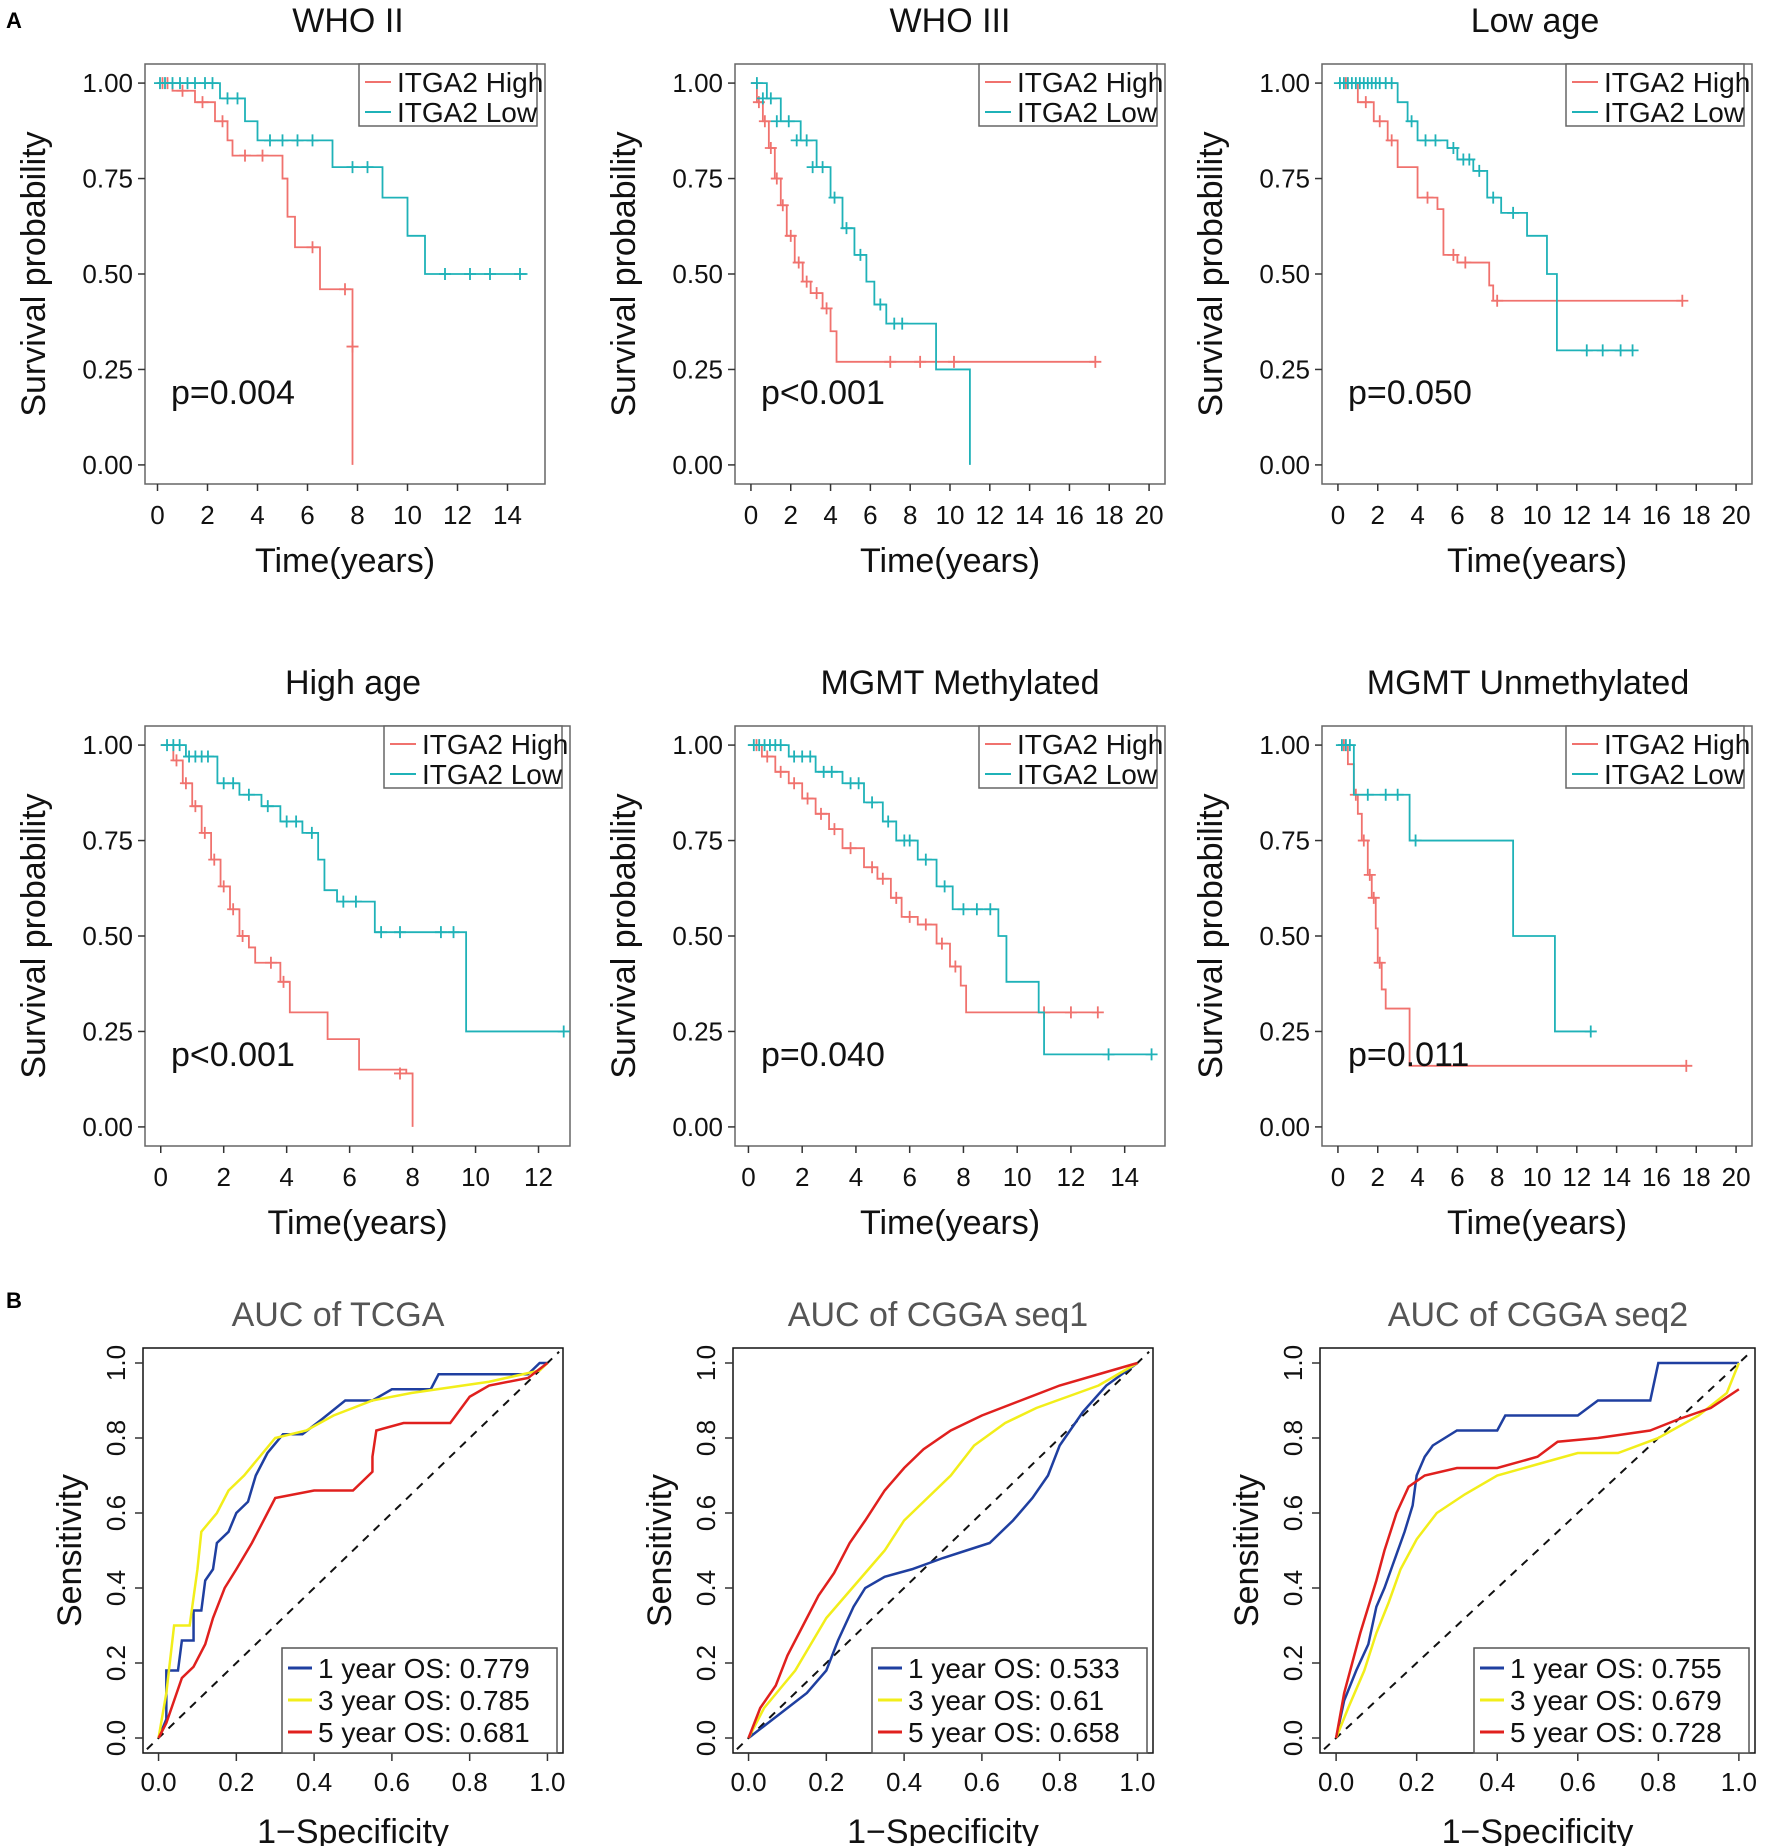 The image size is (1765, 1846). I want to click on legend-label: 1 year OS: 0.533, so click(1014, 1668).